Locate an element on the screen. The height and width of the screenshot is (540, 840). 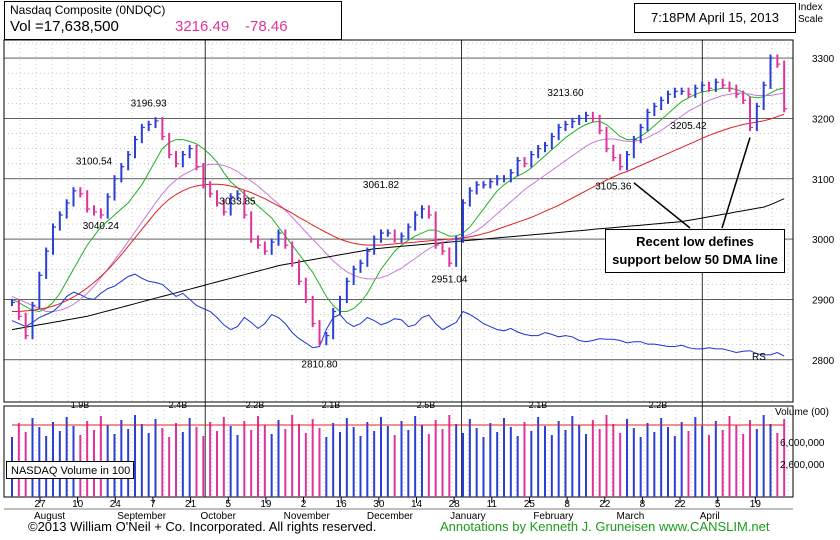
rs-label: RS is located at coordinates (759, 357).